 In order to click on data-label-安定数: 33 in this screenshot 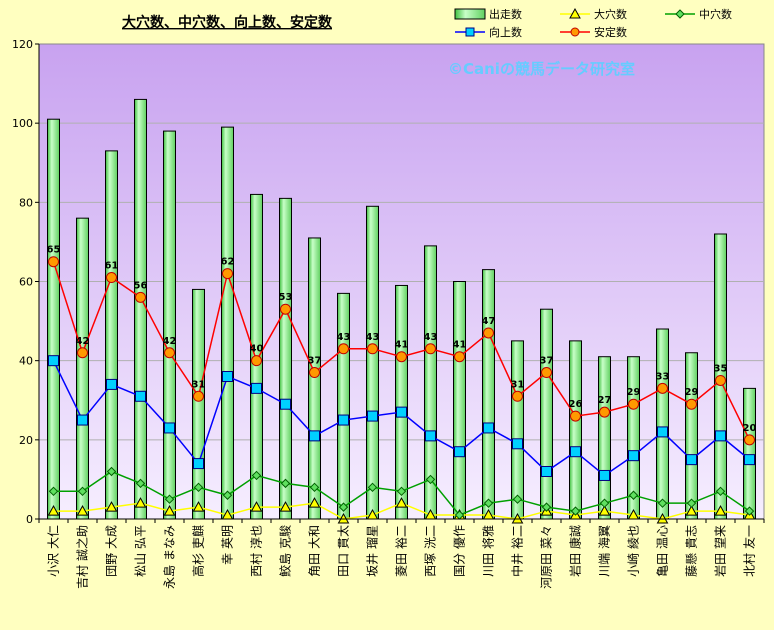, I will do `click(663, 376)`.